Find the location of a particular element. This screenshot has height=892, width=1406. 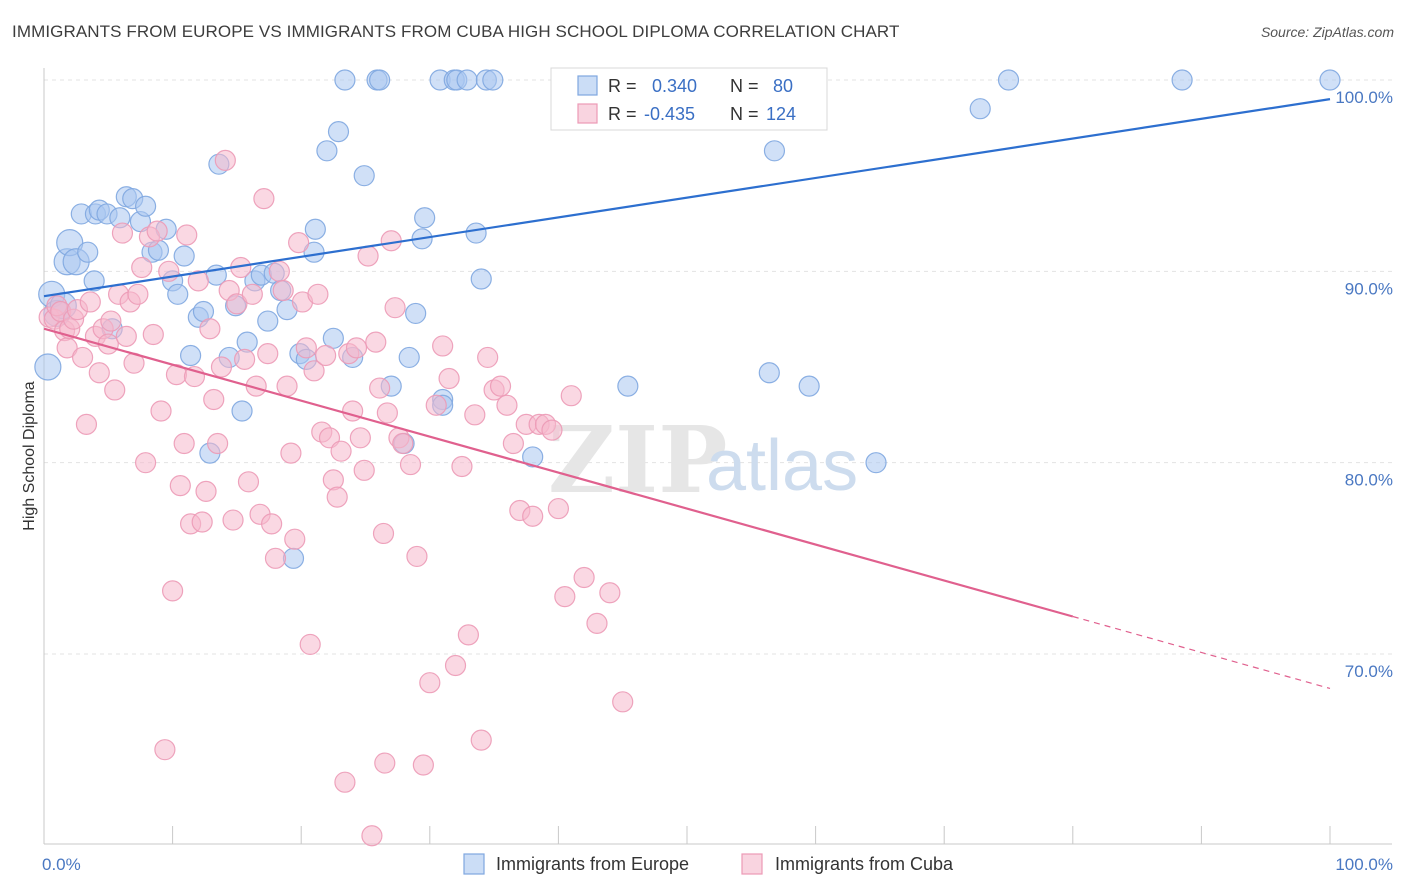

legend-n-label-europe: N = is located at coordinates (744, 86).